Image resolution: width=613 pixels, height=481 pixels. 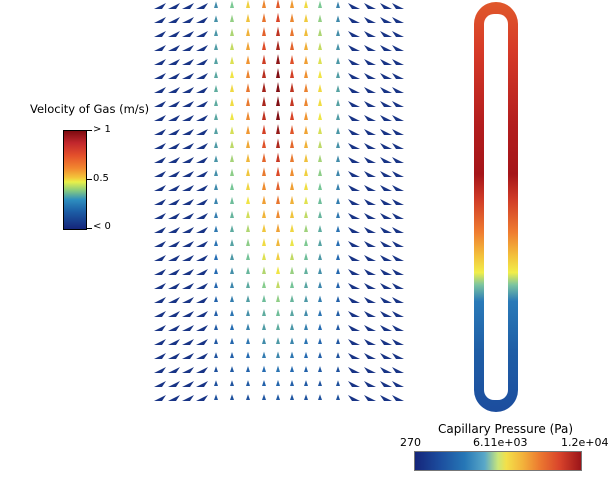 What do you see at coordinates (410, 442) in the screenshot?
I see `pressure-min-label: 270` at bounding box center [410, 442].